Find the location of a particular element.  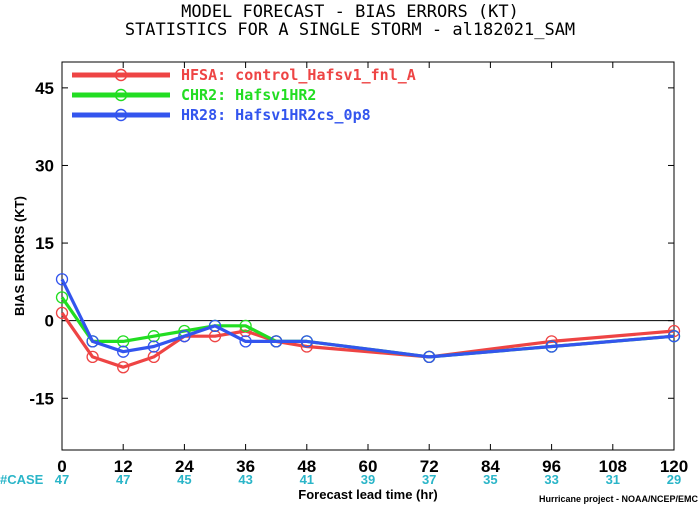

x-tick-label: 108 is located at coordinates (613, 466).